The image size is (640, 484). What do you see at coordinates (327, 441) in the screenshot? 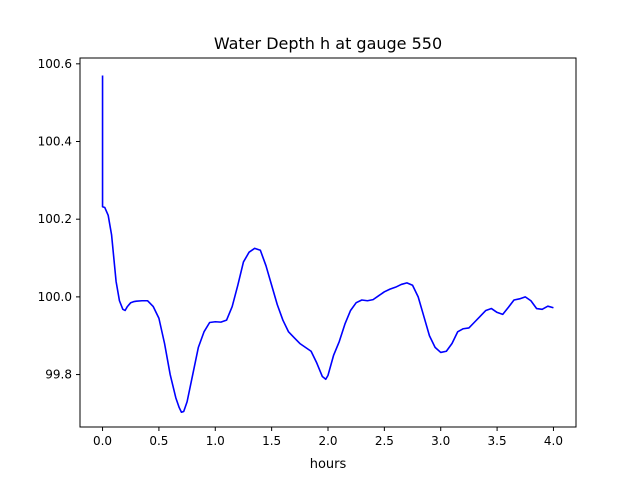
I see `x-tick-label: 2.0` at bounding box center [327, 441].